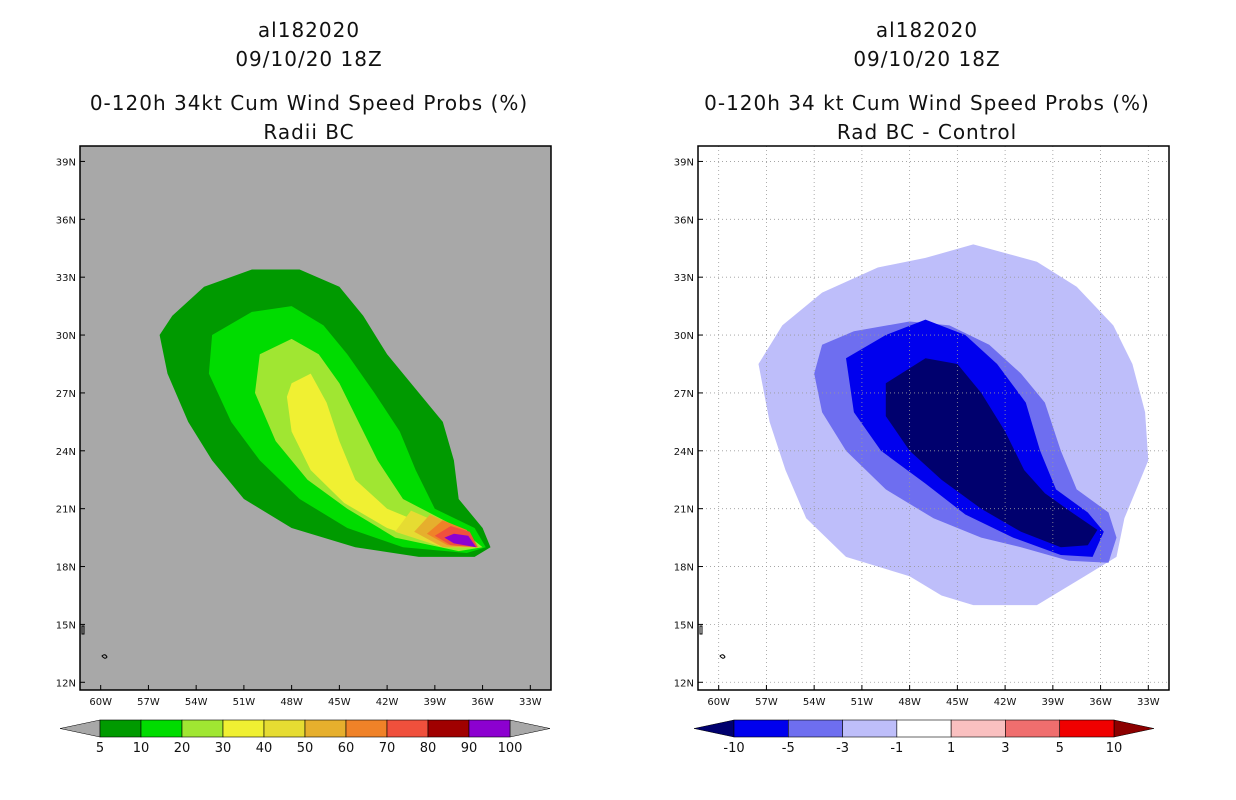 This screenshot has width=1236, height=800. What do you see at coordinates (896, 748) in the screenshot?
I see `legend-label: -1` at bounding box center [896, 748].